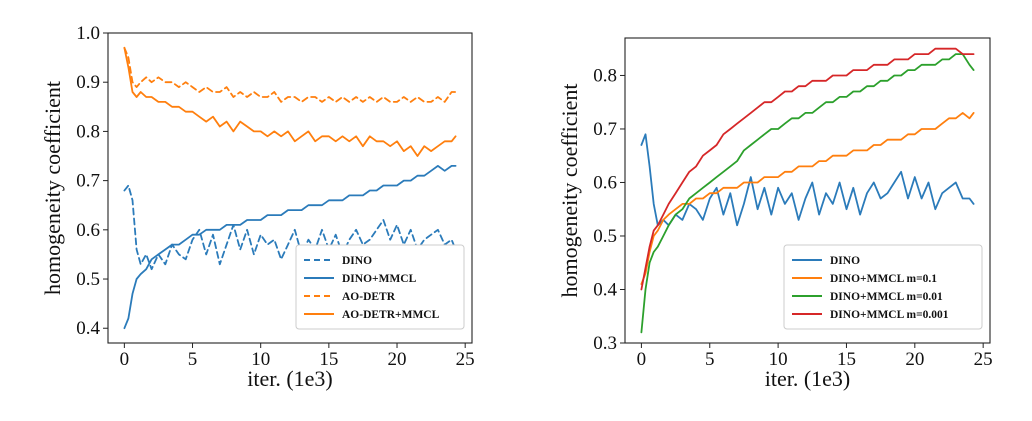  Describe the element at coordinates (605, 343) in the screenshot. I see `y-tick-label: 0.3` at that location.